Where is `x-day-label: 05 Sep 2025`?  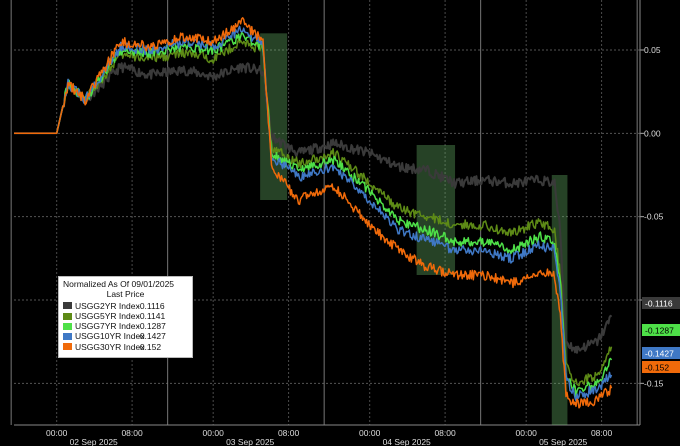
x-day-label: 05 Sep 2025 is located at coordinates (563, 441).